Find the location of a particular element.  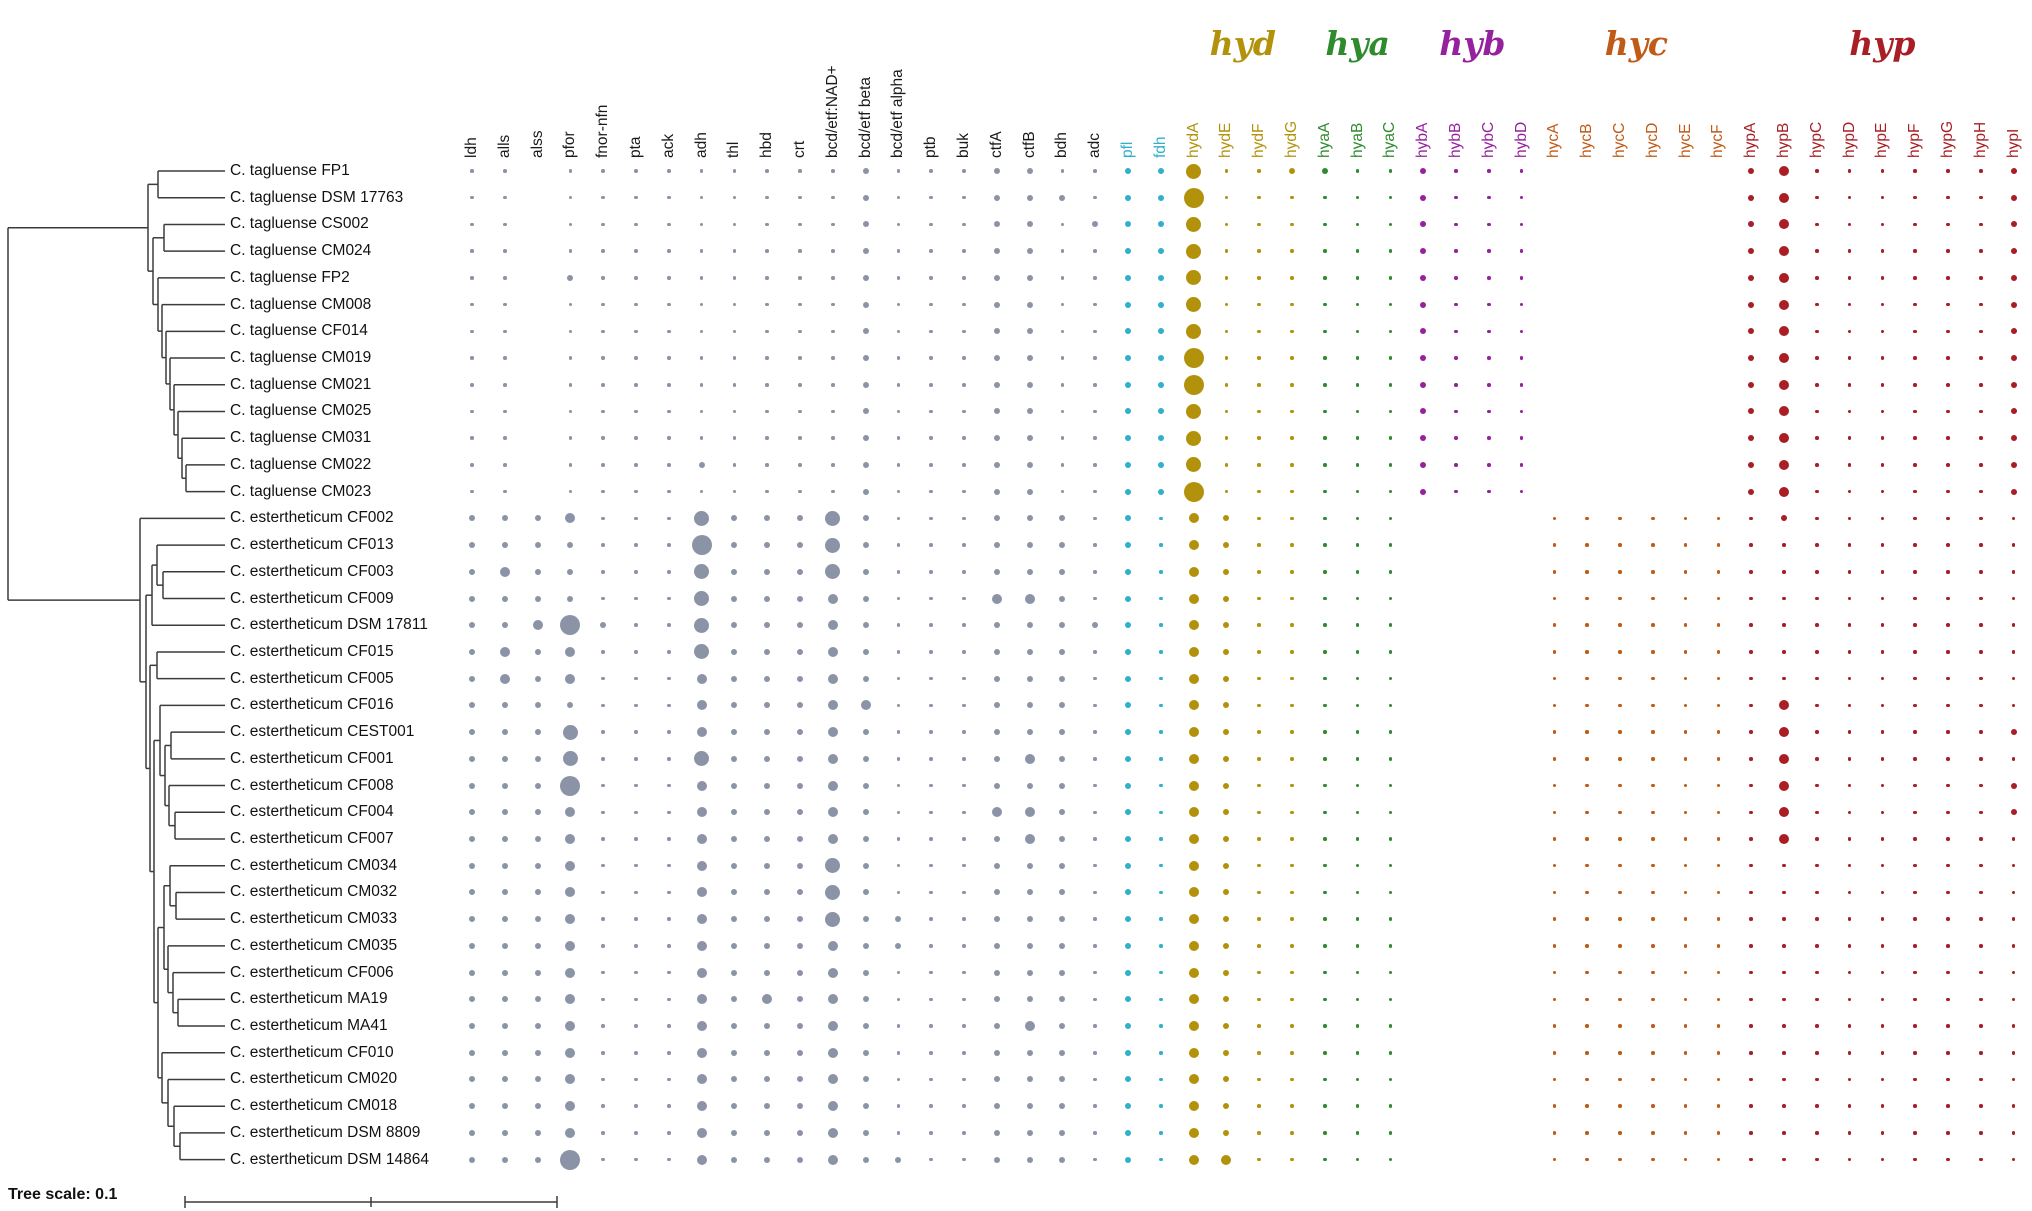

column-header-adh: adh is located at coordinates (701, 145).